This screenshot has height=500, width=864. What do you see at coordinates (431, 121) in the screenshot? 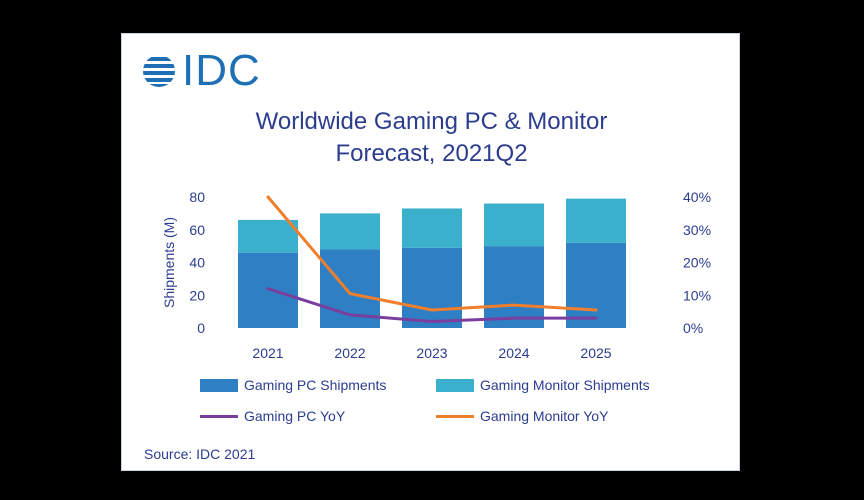
I see `chart-title-line-1: Worldwide Gaming PC & Monitor` at bounding box center [431, 121].